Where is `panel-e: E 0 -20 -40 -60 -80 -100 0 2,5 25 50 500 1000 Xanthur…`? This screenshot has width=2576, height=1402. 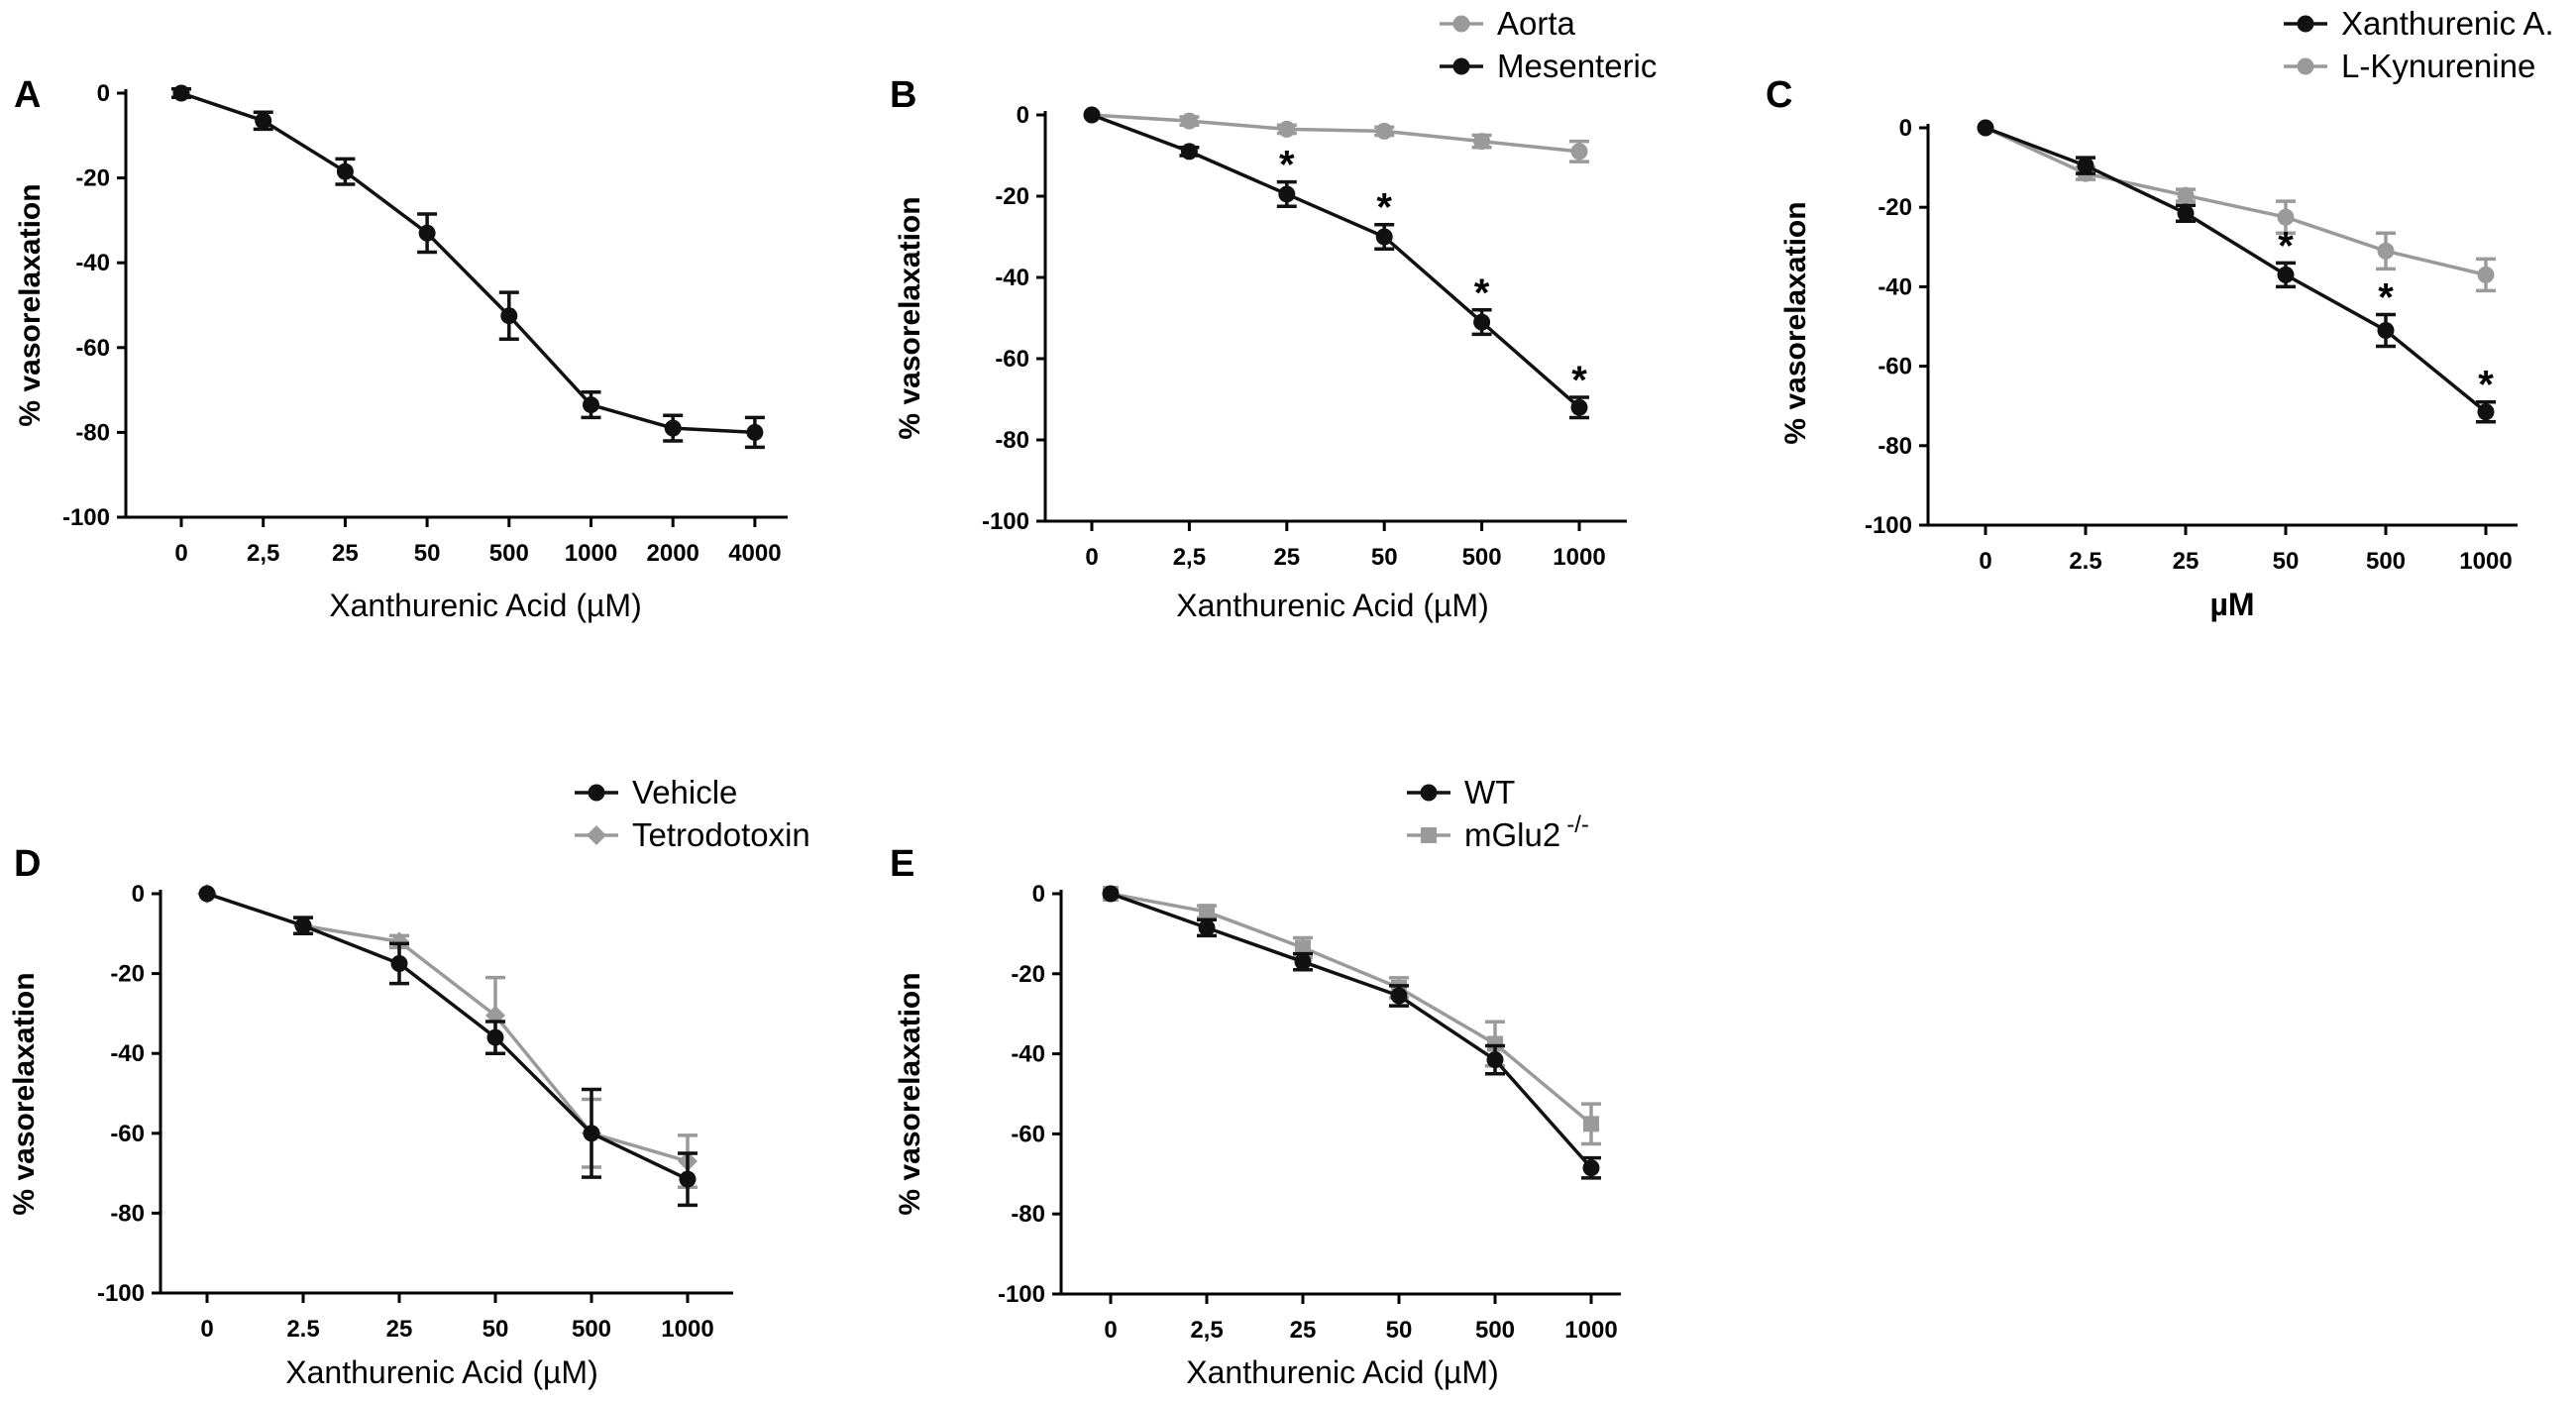 panel-e: E 0 -20 -40 -60 -80 -100 0 2,5 25 50 500 1000 Xanthur… is located at coordinates (1255, 1082).